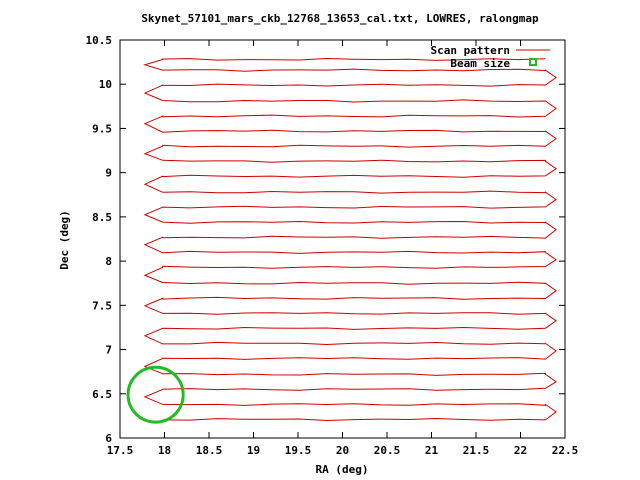  What do you see at coordinates (342, 469) in the screenshot?
I see `x-axis-label: RA (deg)` at bounding box center [342, 469].